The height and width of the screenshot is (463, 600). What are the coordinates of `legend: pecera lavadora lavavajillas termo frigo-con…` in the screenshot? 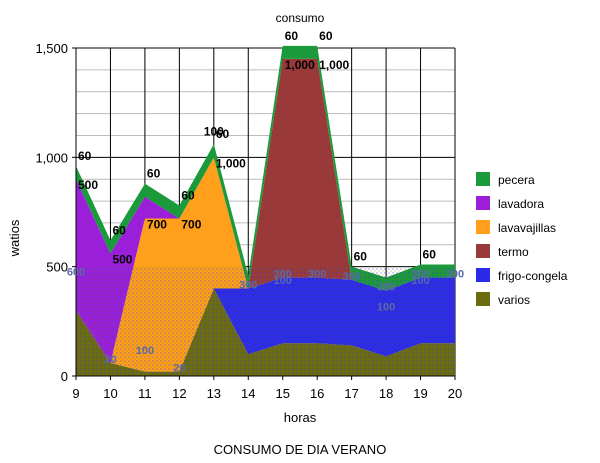 It's located at (522, 239).